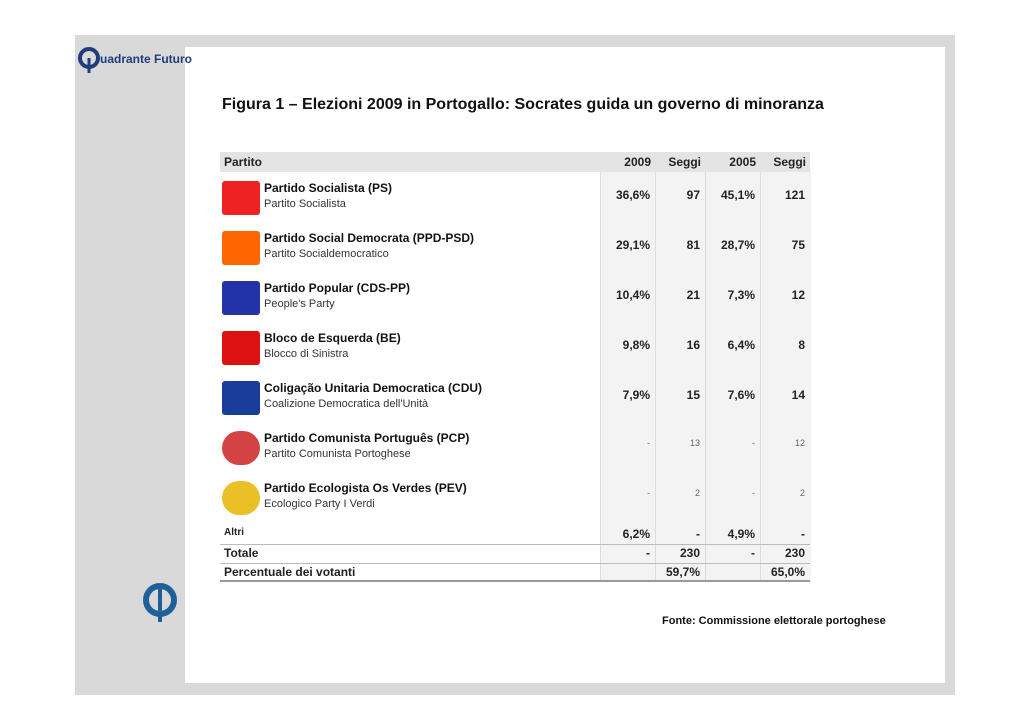 Image resolution: width=1030 pixels, height=728 pixels. Describe the element at coordinates (798, 395) in the screenshot. I see `value-cell: 14` at that location.